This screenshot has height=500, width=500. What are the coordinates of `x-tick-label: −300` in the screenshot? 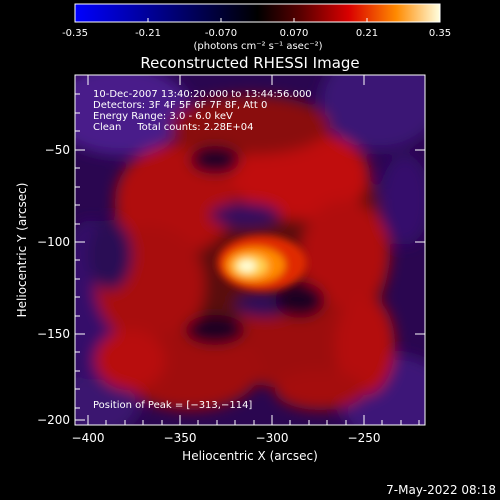 It's located at (272, 438).